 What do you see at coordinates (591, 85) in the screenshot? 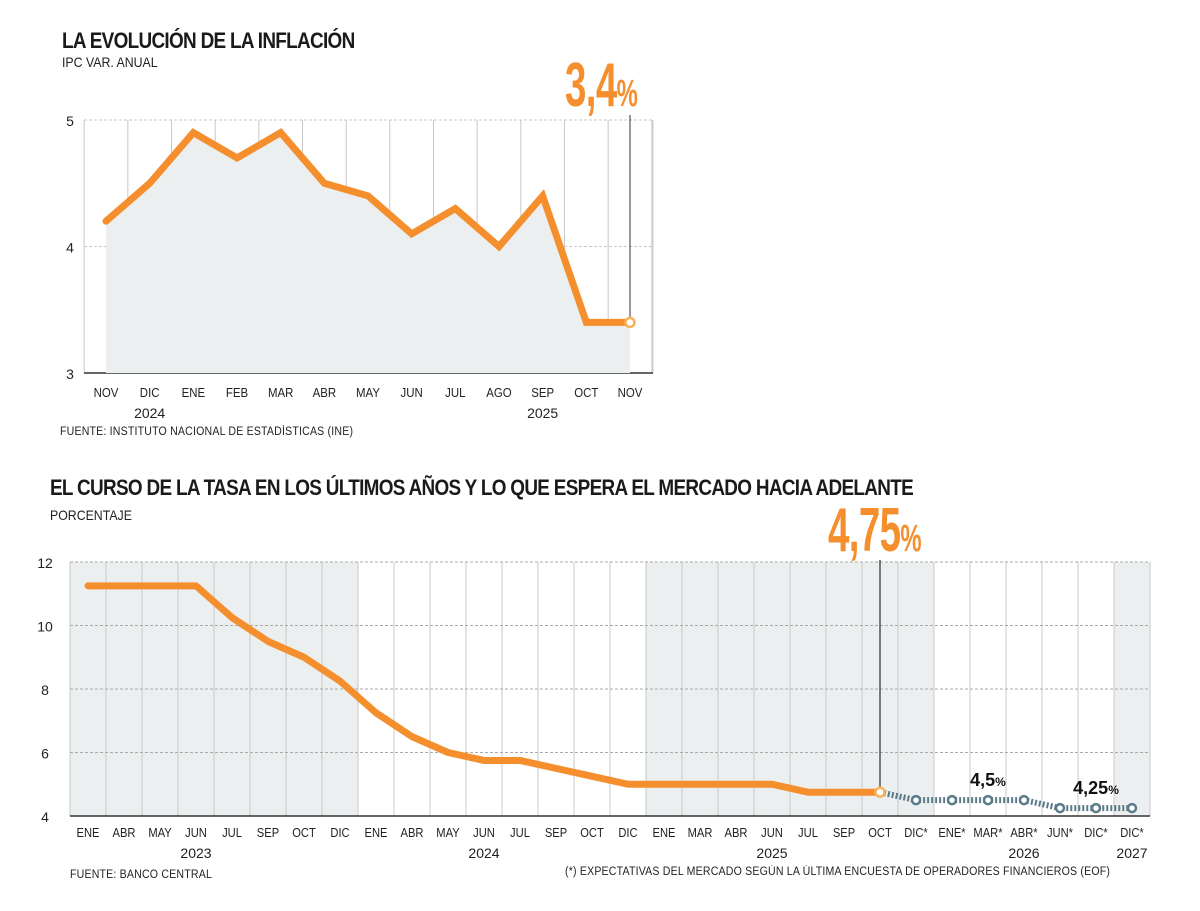
I see `chart1-highlight-number: 3,4` at bounding box center [591, 85].